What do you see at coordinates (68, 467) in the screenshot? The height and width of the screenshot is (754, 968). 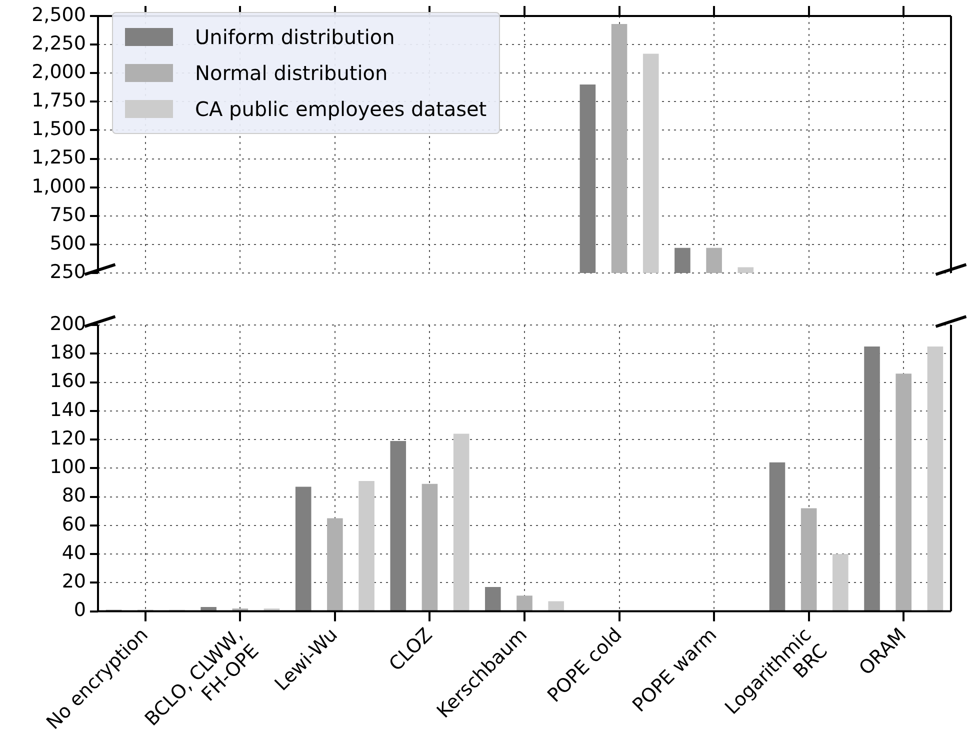 I see `y-tick-label: 100` at bounding box center [68, 467].